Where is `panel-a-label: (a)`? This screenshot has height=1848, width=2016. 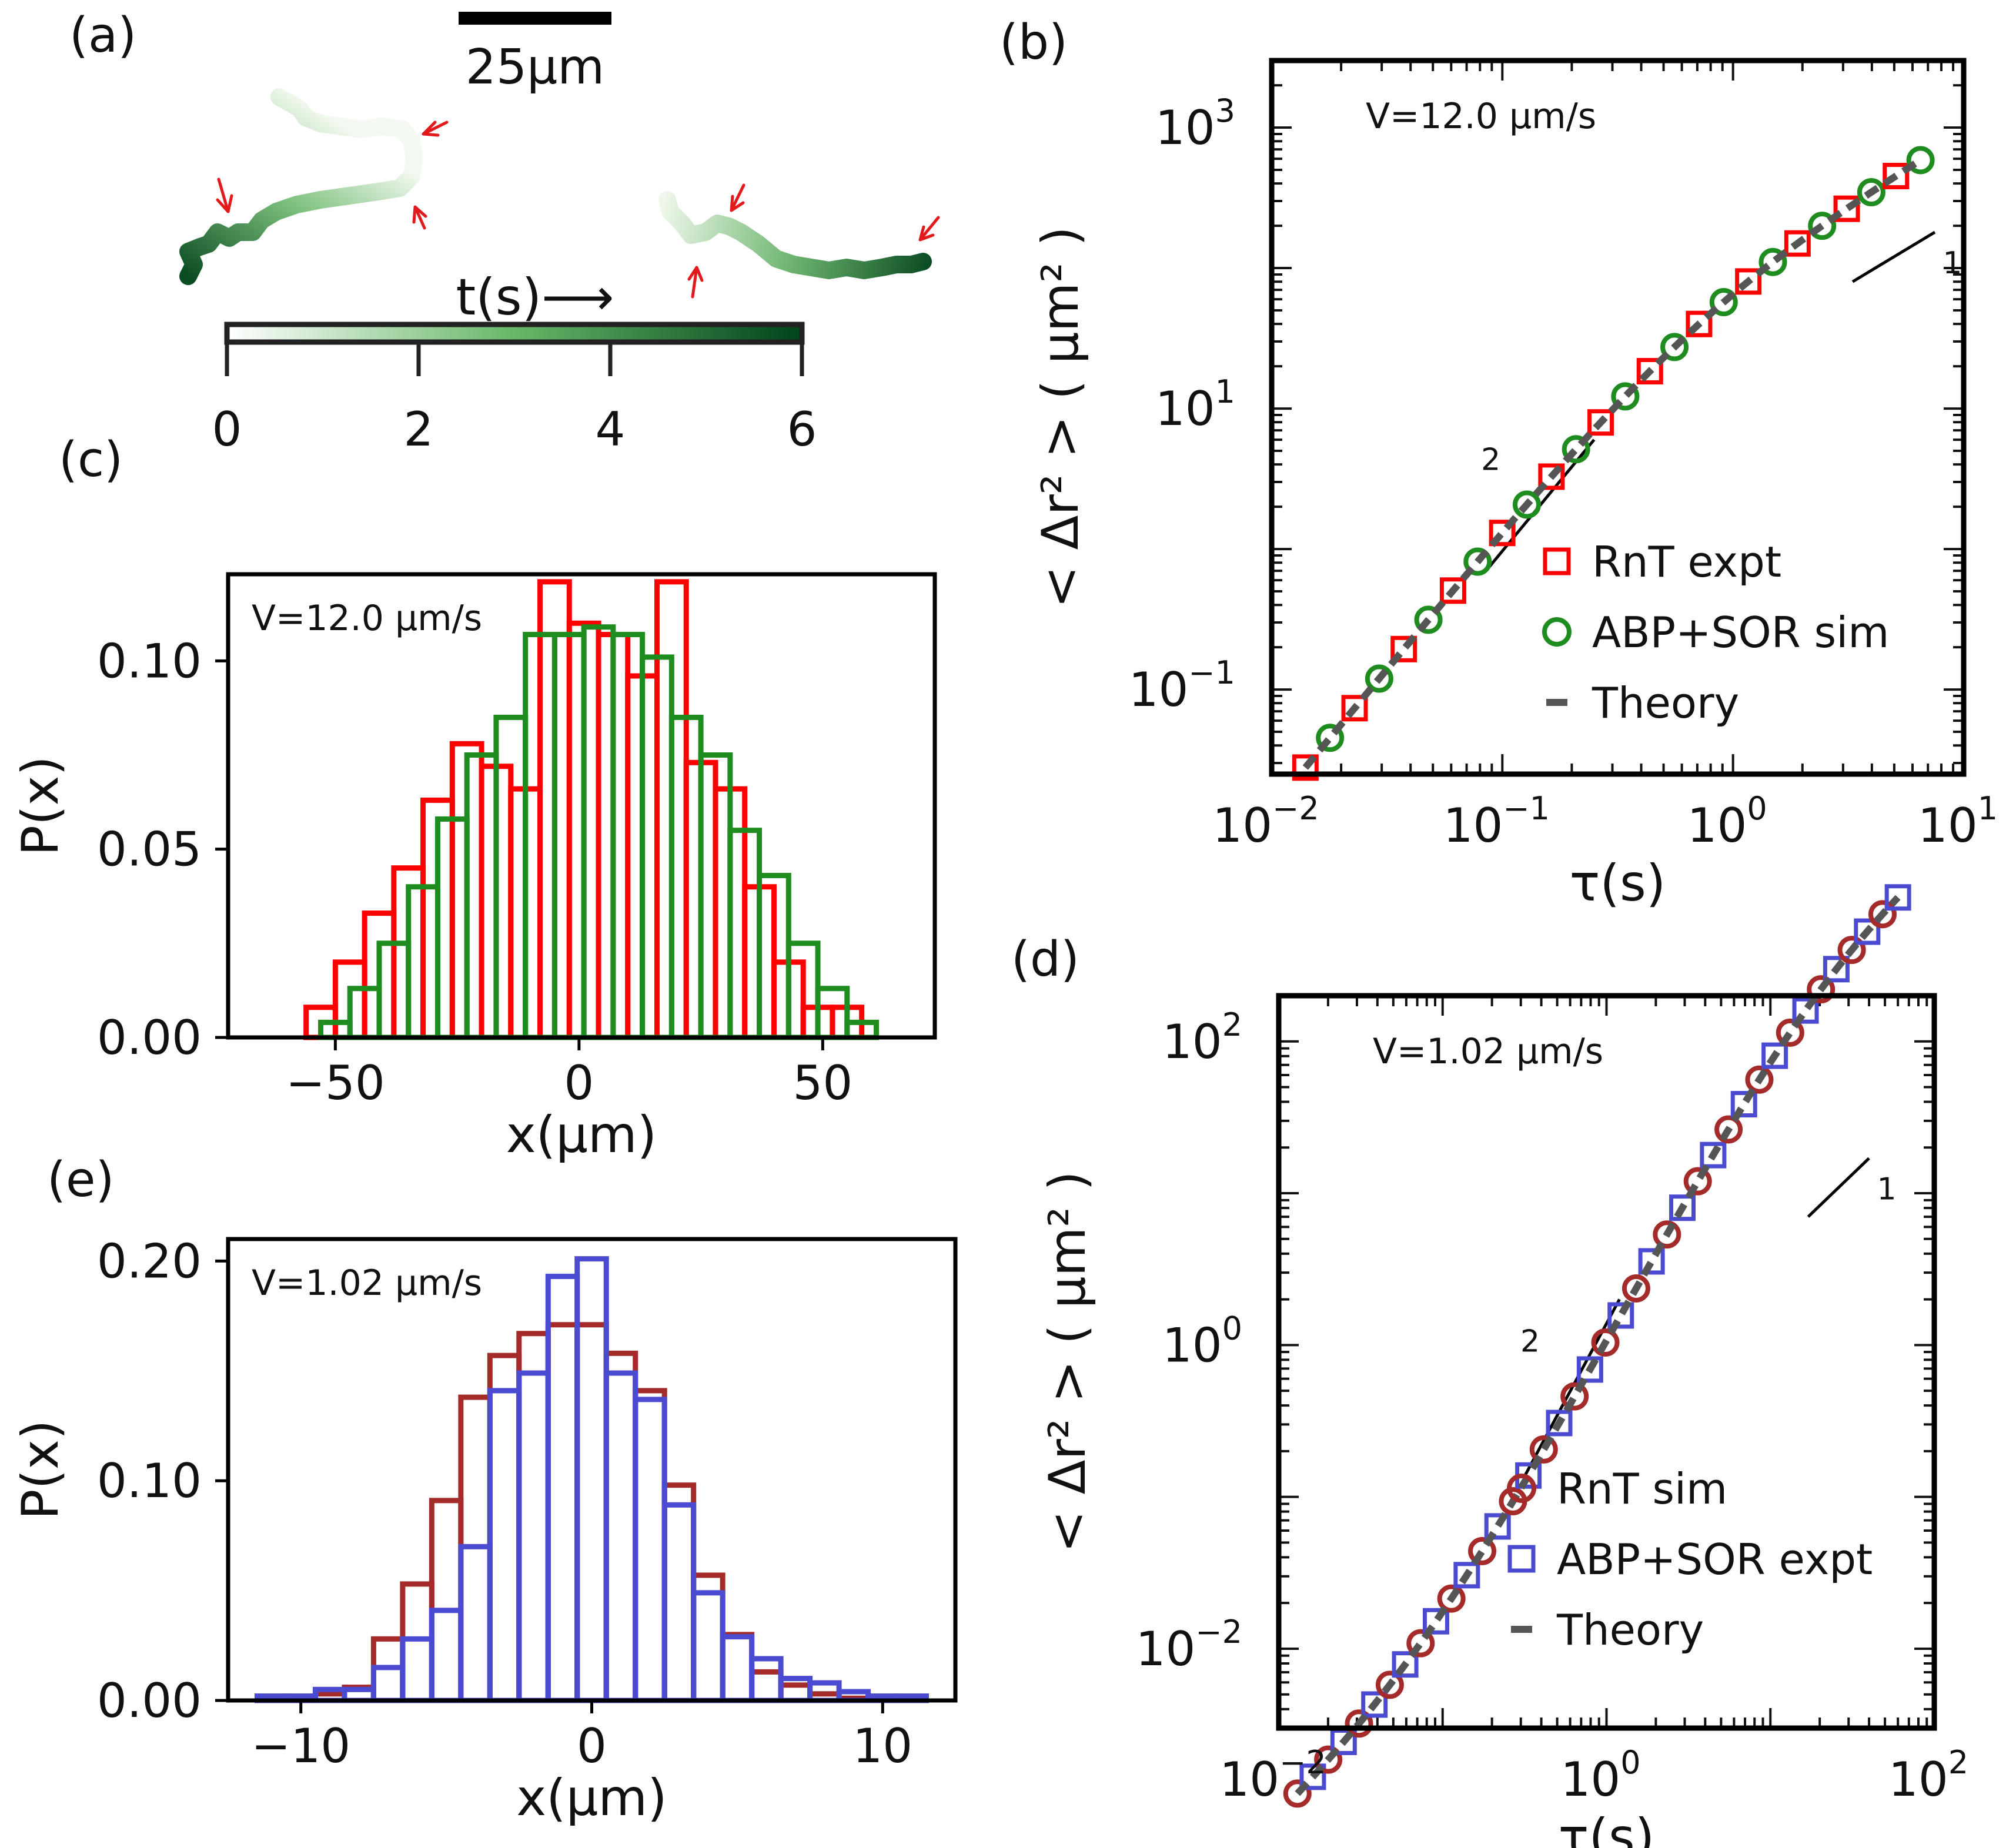 panel-a-label: (a) is located at coordinates (102, 35).